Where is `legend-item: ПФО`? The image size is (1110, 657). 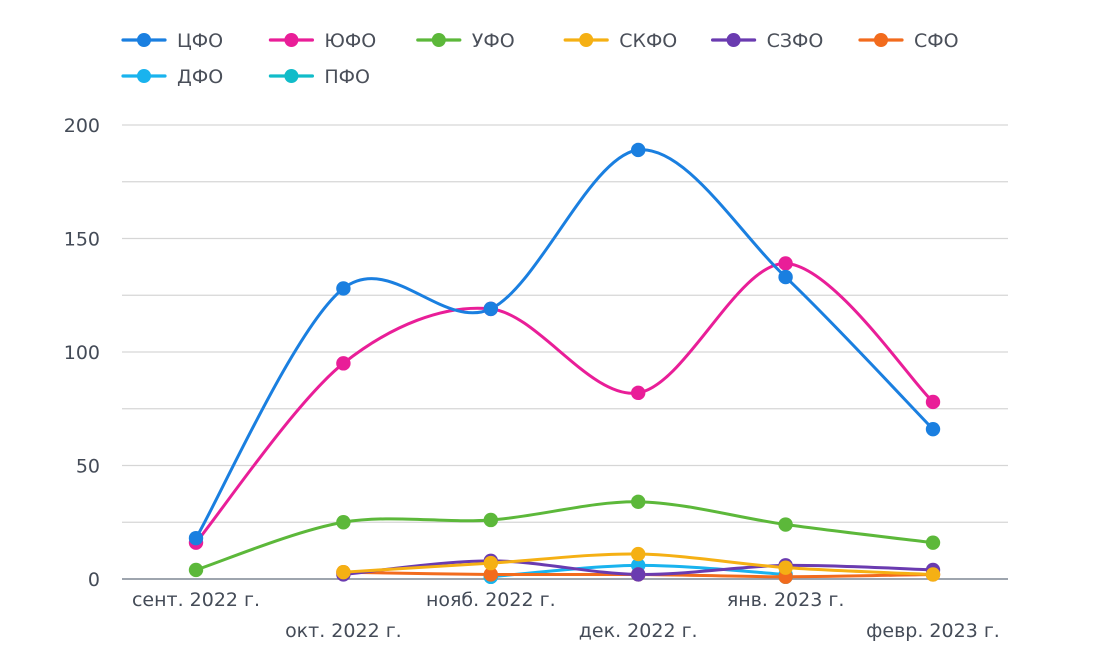 legend-item: ПФО is located at coordinates (319, 77).